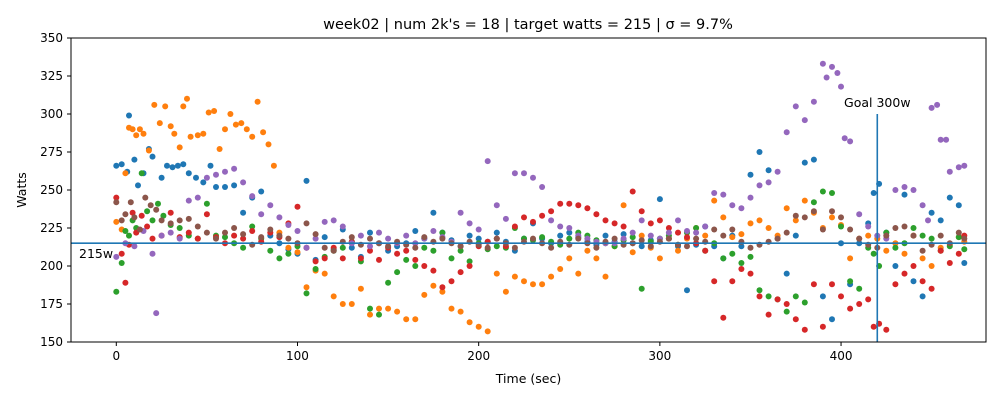 The height and width of the screenshot is (400, 1000). Describe the element at coordinates (51, 190) in the screenshot. I see `y-tick-label: 250` at that location.